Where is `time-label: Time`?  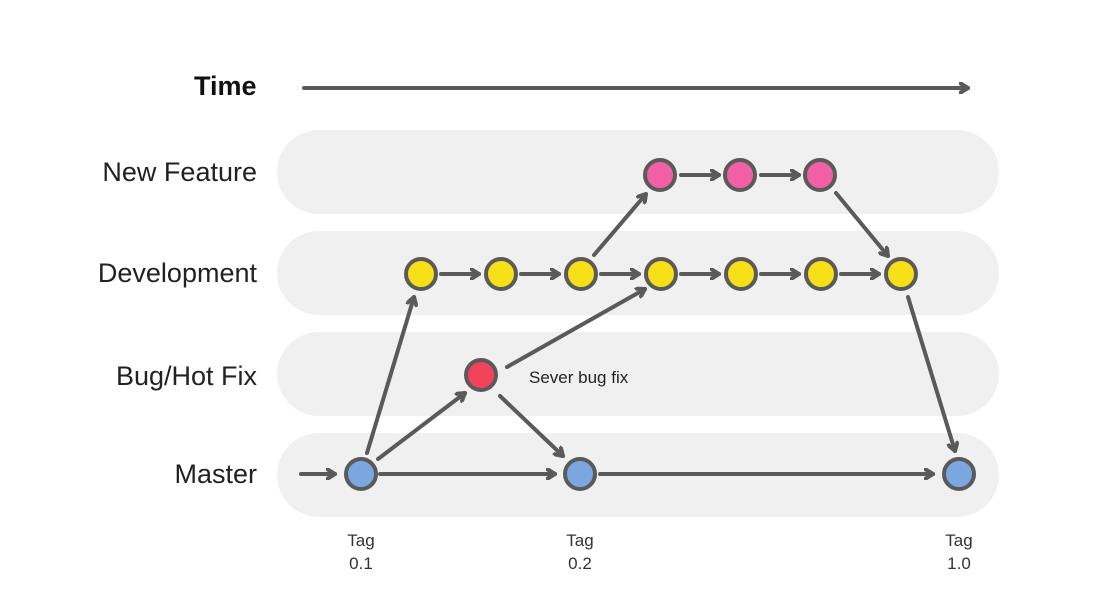
time-label: Time is located at coordinates (225, 86).